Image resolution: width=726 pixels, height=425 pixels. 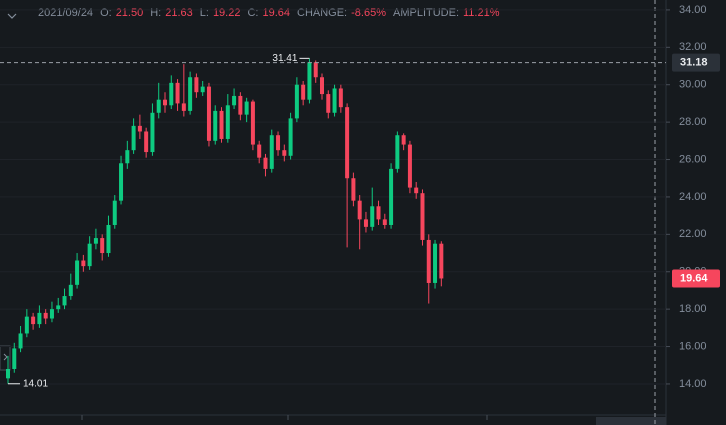 What do you see at coordinates (155, 13) in the screenshot?
I see `header-label: H:` at bounding box center [155, 13].